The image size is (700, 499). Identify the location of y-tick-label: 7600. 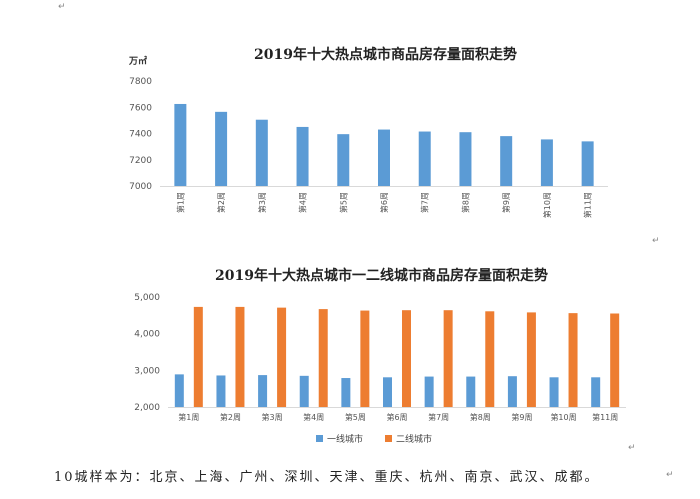
(140, 108).